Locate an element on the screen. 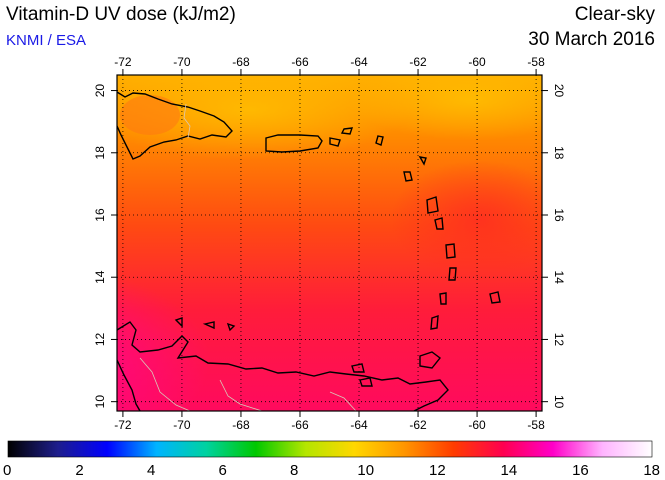  colorbar-tick-label: 14 is located at coordinates (509, 470).